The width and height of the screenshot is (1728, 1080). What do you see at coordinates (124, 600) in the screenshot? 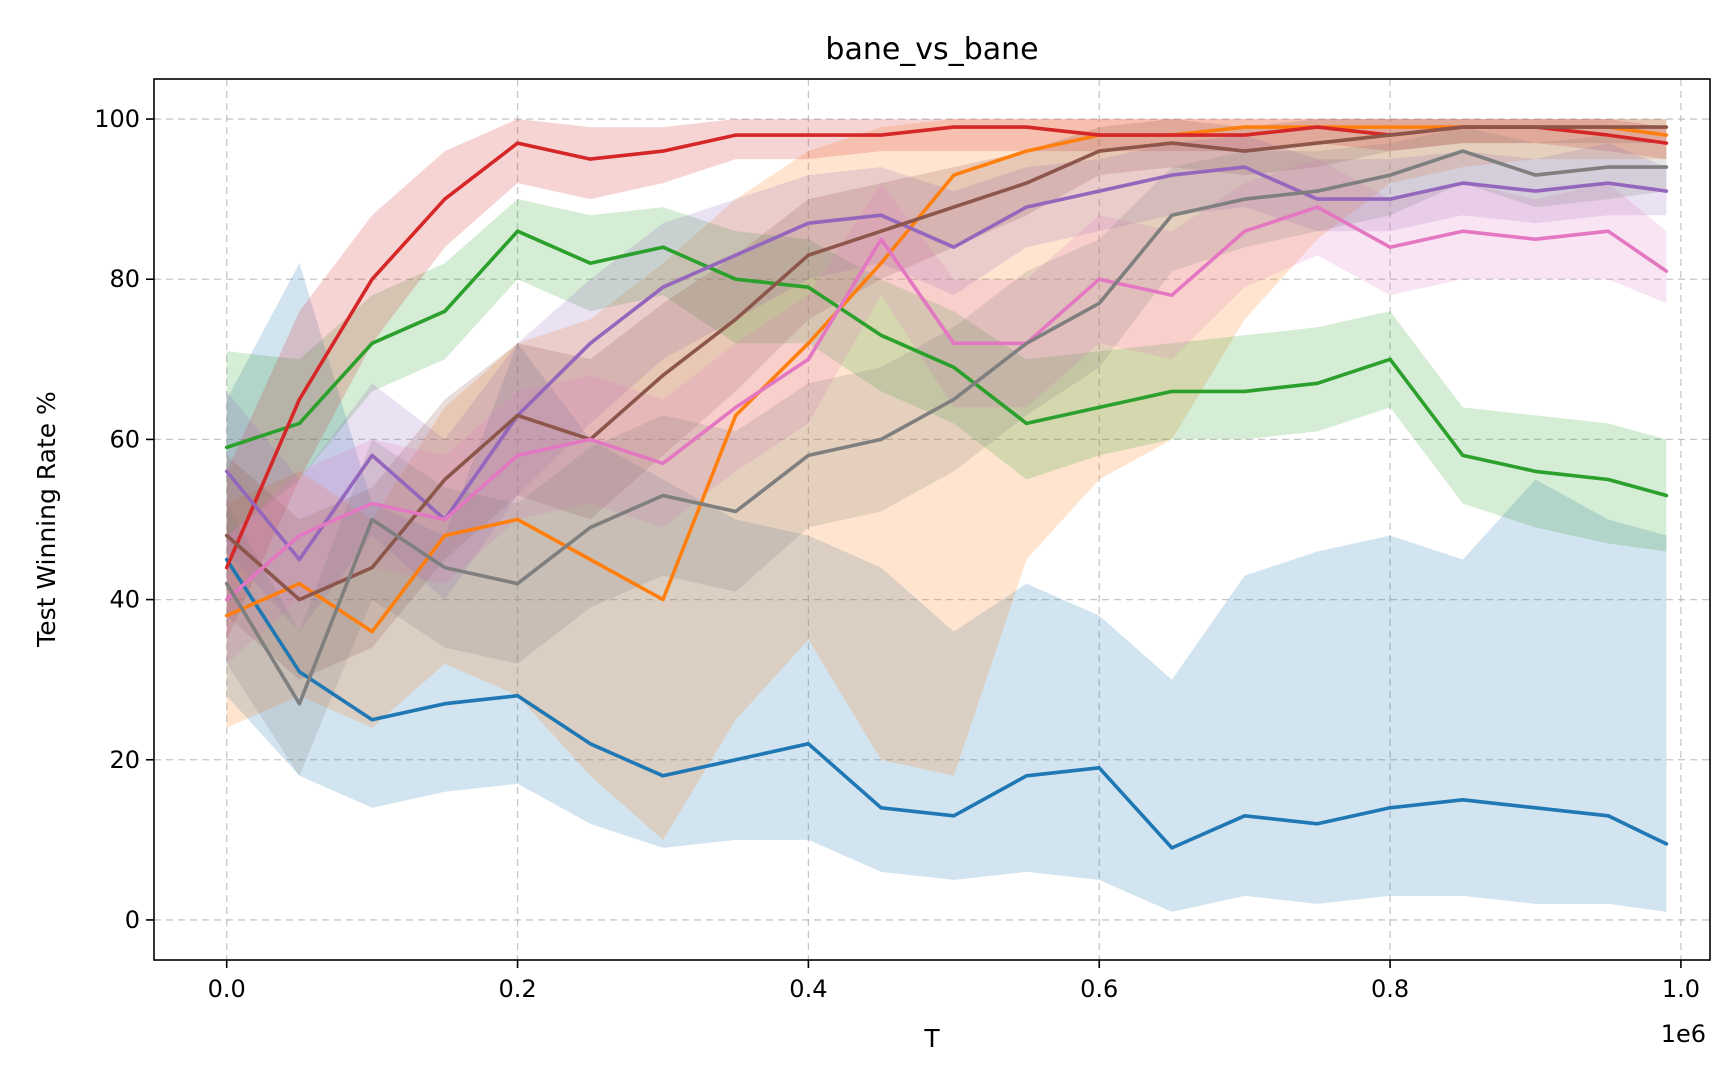
I see `y-tick-label: 40` at bounding box center [124, 600].